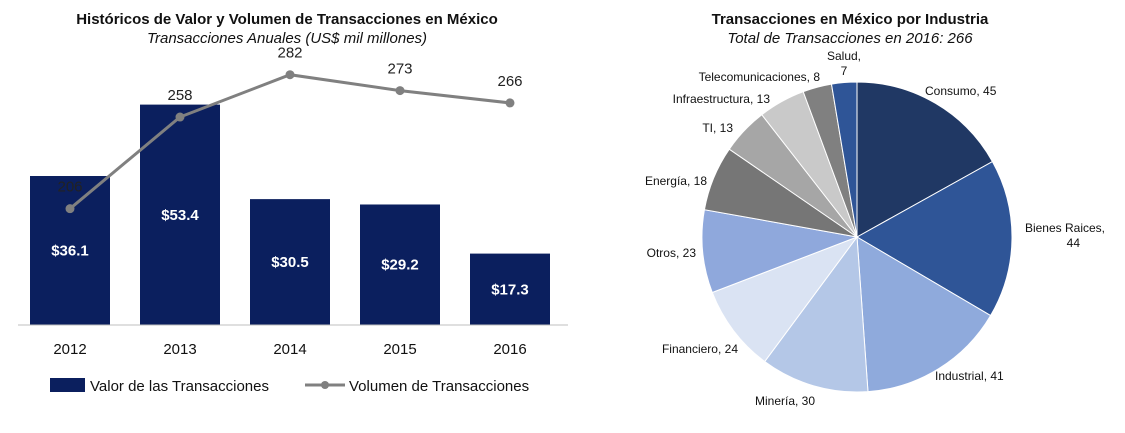 The image size is (1125, 433). I want to click on bar-2012, so click(70, 250).